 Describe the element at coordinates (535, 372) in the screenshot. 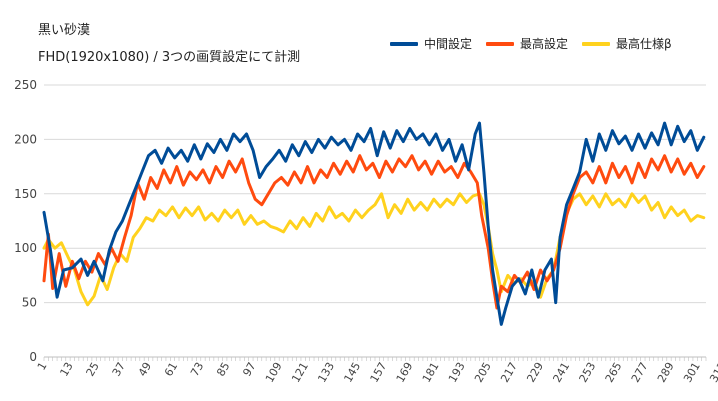

I see `x-tick-label-229: 229` at that location.